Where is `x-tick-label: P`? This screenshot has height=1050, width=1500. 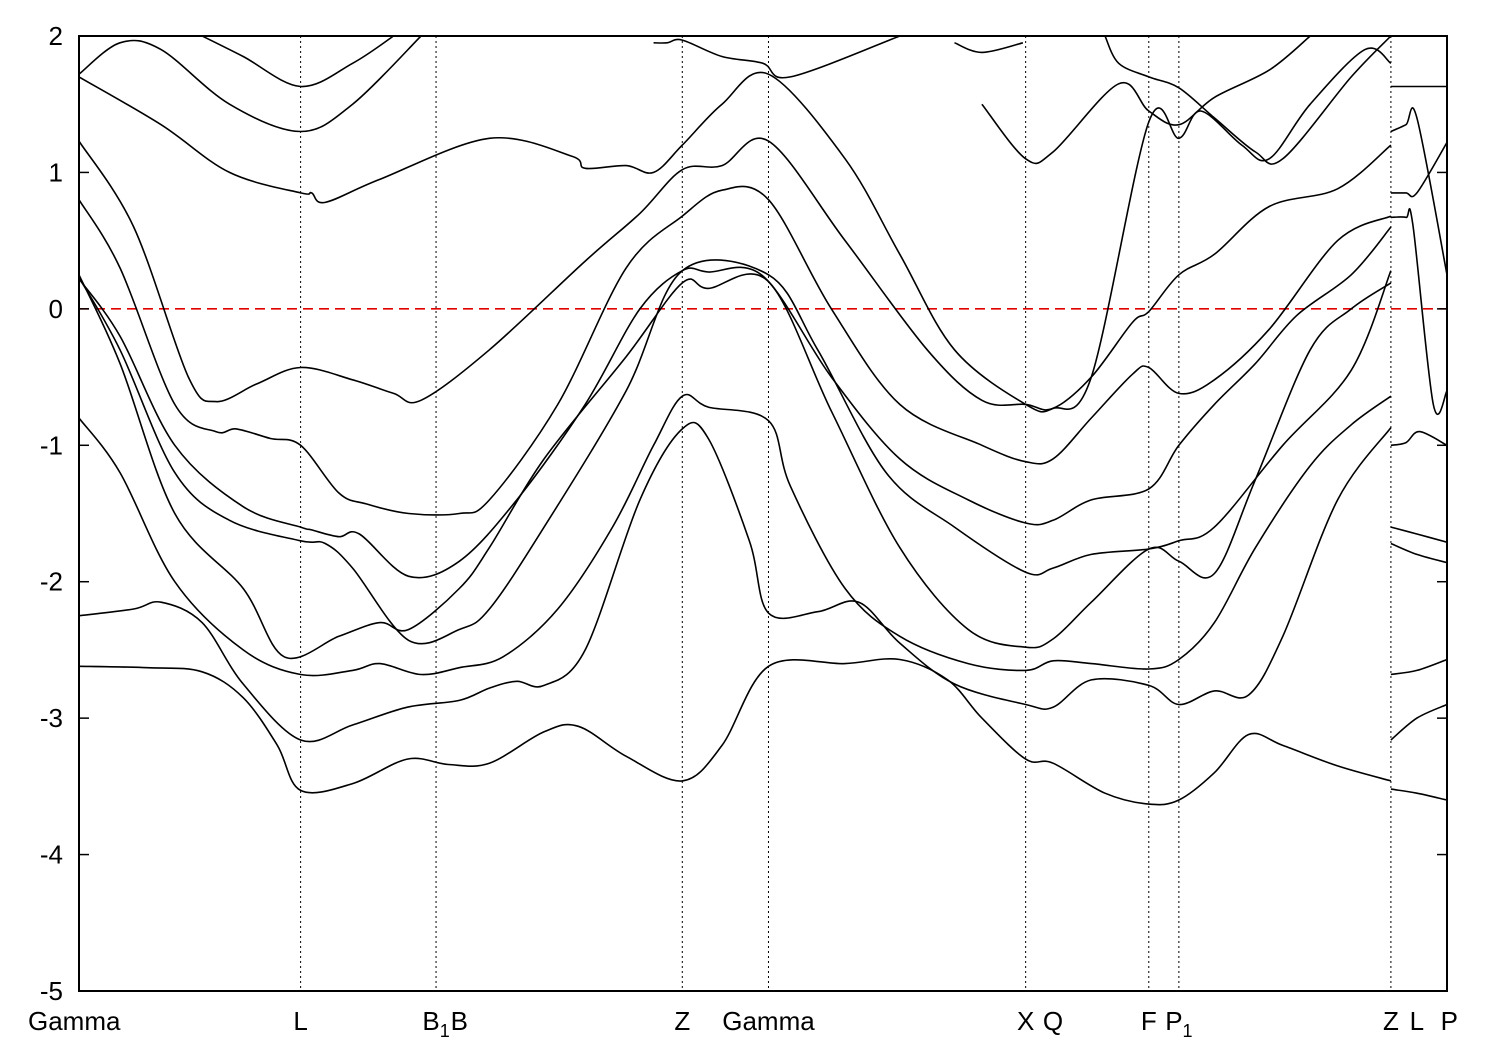
x-tick-label: P is located at coordinates (1449, 1021).